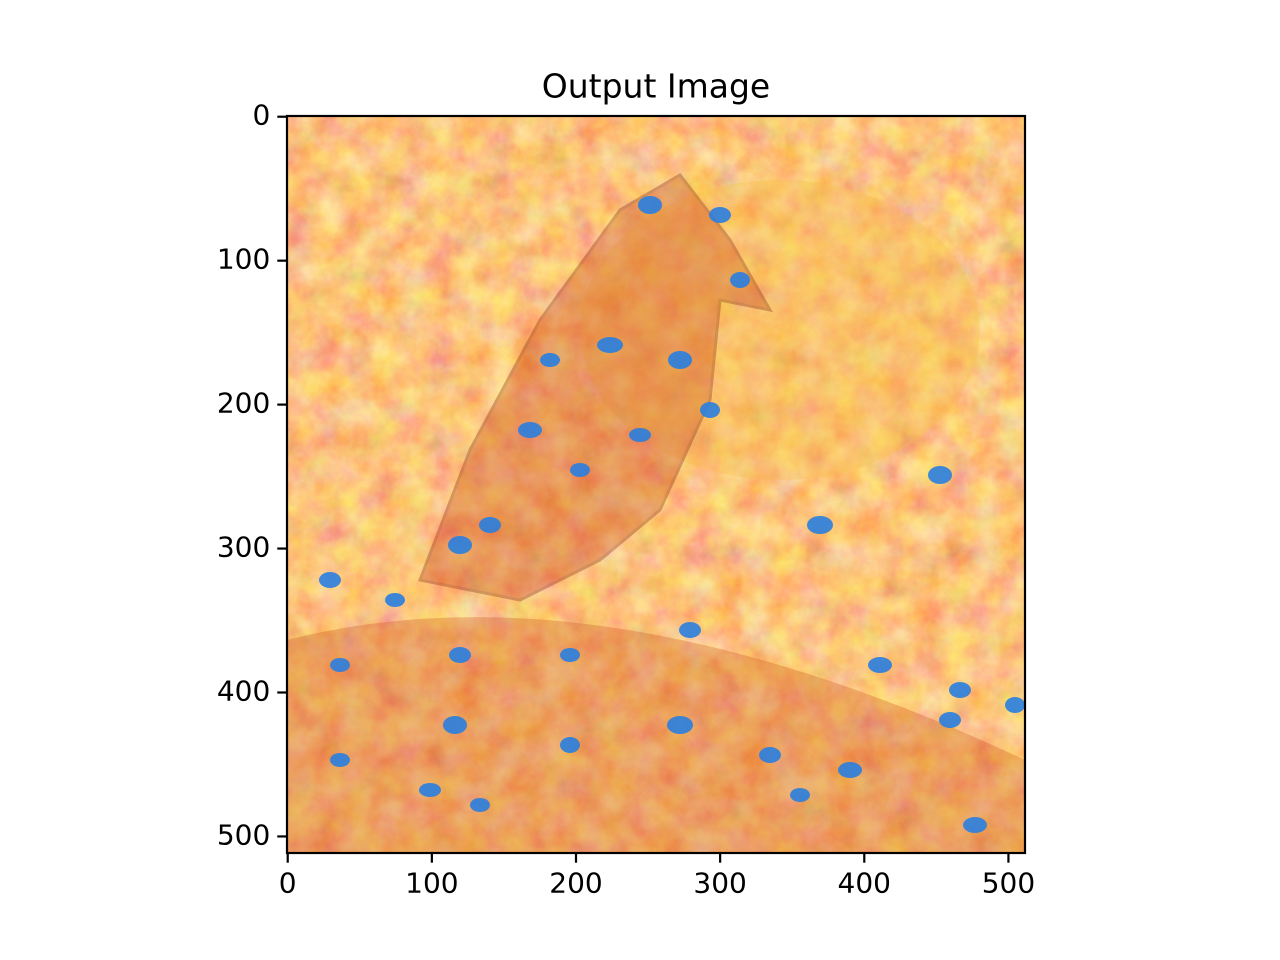  I want to click on chart-title: Output Image, so click(656, 86).